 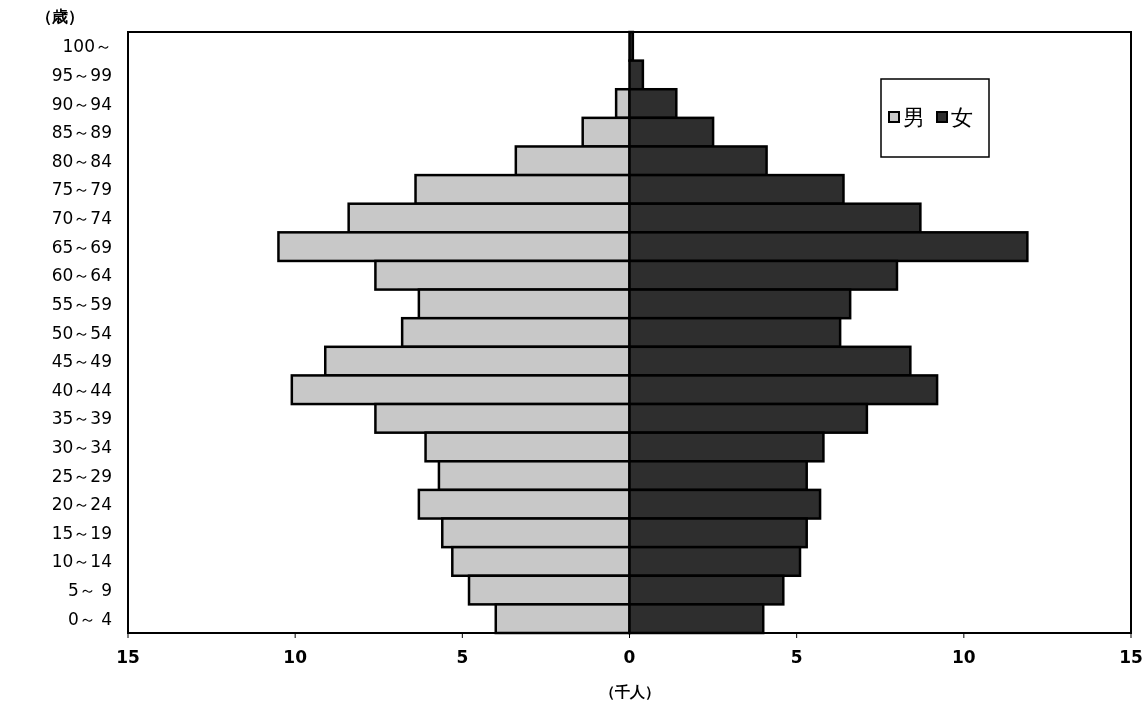 What do you see at coordinates (914, 117) in the screenshot?
I see `legend-label: 男` at bounding box center [914, 117].